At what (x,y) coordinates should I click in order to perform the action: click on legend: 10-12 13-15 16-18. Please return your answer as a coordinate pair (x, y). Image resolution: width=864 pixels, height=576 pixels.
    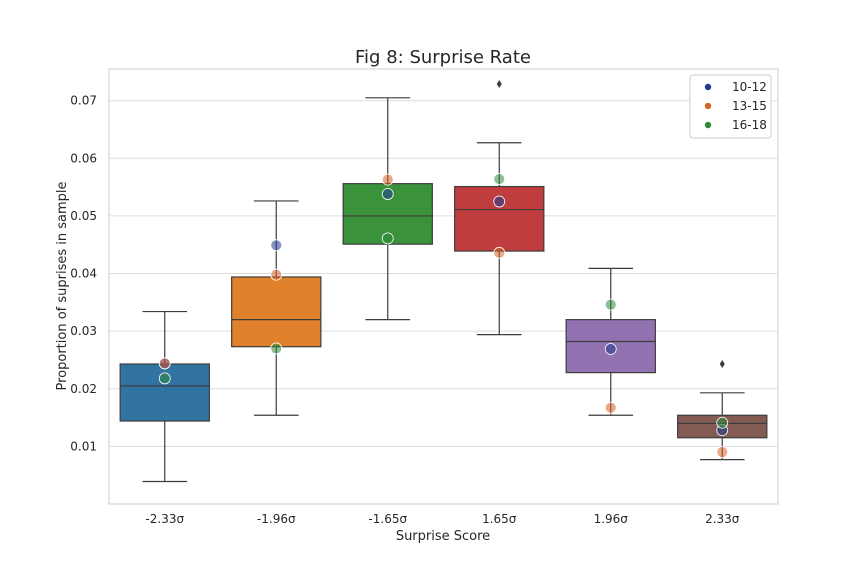
    Looking at the image, I should click on (730, 106).